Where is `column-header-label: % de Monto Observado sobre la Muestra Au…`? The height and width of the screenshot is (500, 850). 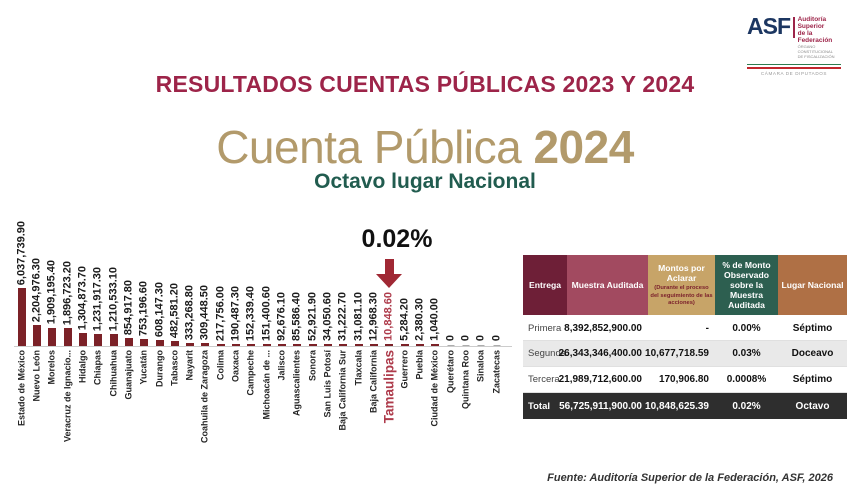
column-header-label: % de Monto Observado sobre la Muestra Au… is located at coordinates (746, 285).